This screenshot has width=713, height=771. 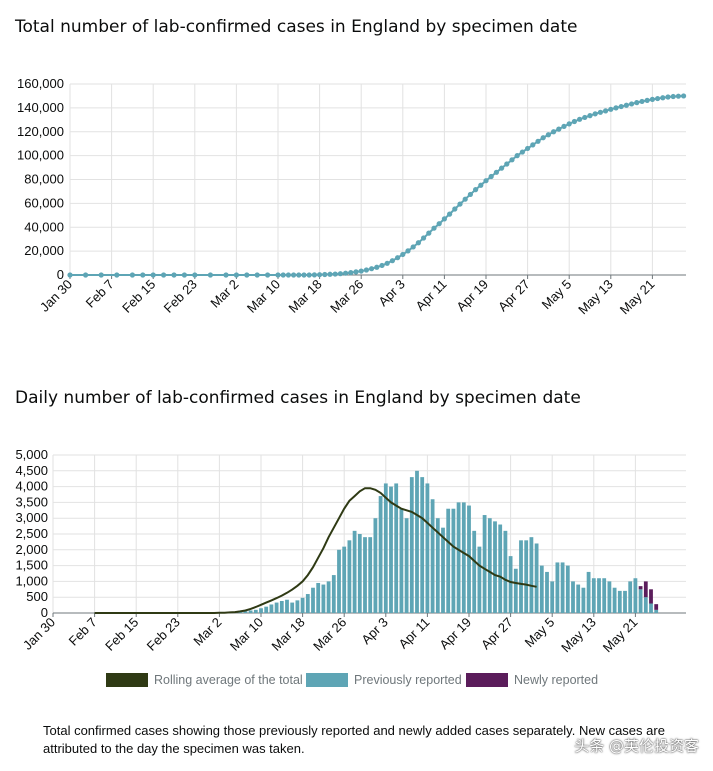 I want to click on chart-2-x-tick-label: Apr 11, so click(x=414, y=633).